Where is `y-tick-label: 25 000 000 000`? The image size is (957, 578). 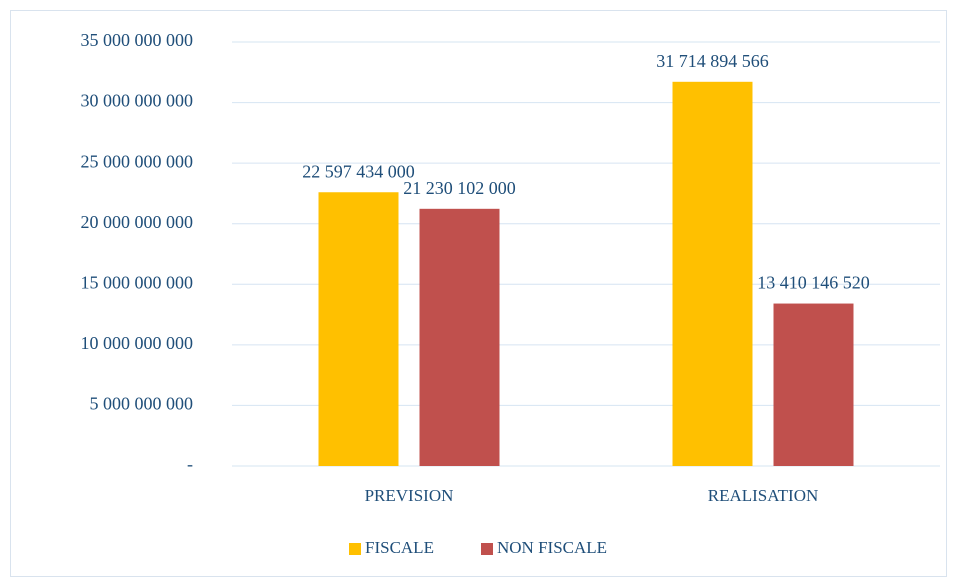
y-tick-label: 25 000 000 000 is located at coordinates (137, 161).